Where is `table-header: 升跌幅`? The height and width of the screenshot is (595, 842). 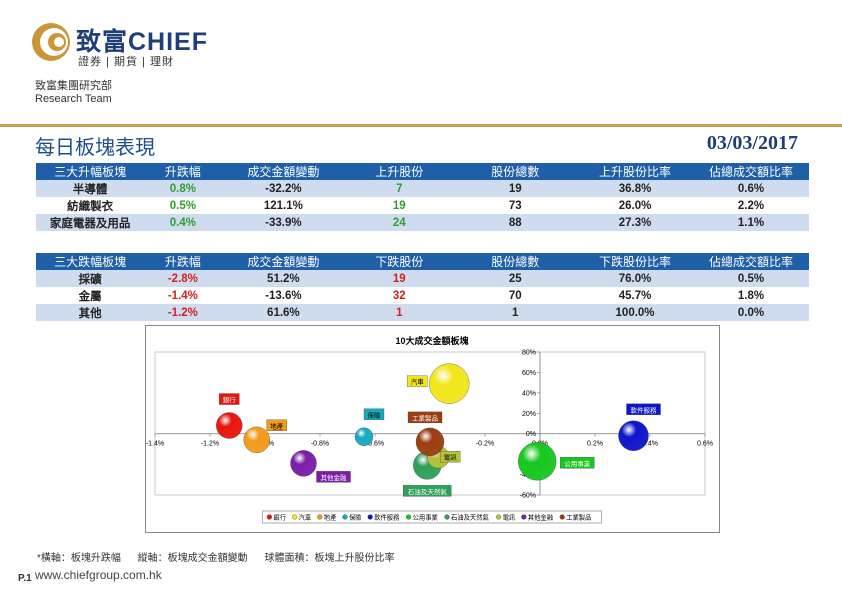 table-header: 升跌幅 is located at coordinates (183, 261).